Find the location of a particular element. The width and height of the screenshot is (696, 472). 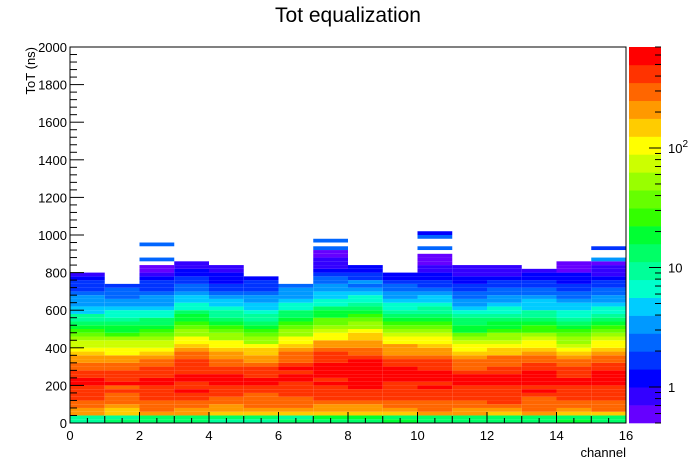

y-tick-label: 1000 is located at coordinates (52, 235).